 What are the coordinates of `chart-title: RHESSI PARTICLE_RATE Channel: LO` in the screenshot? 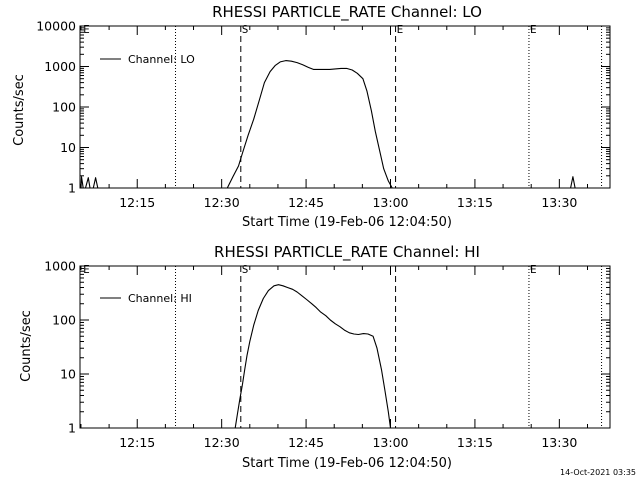 It's located at (347, 12).